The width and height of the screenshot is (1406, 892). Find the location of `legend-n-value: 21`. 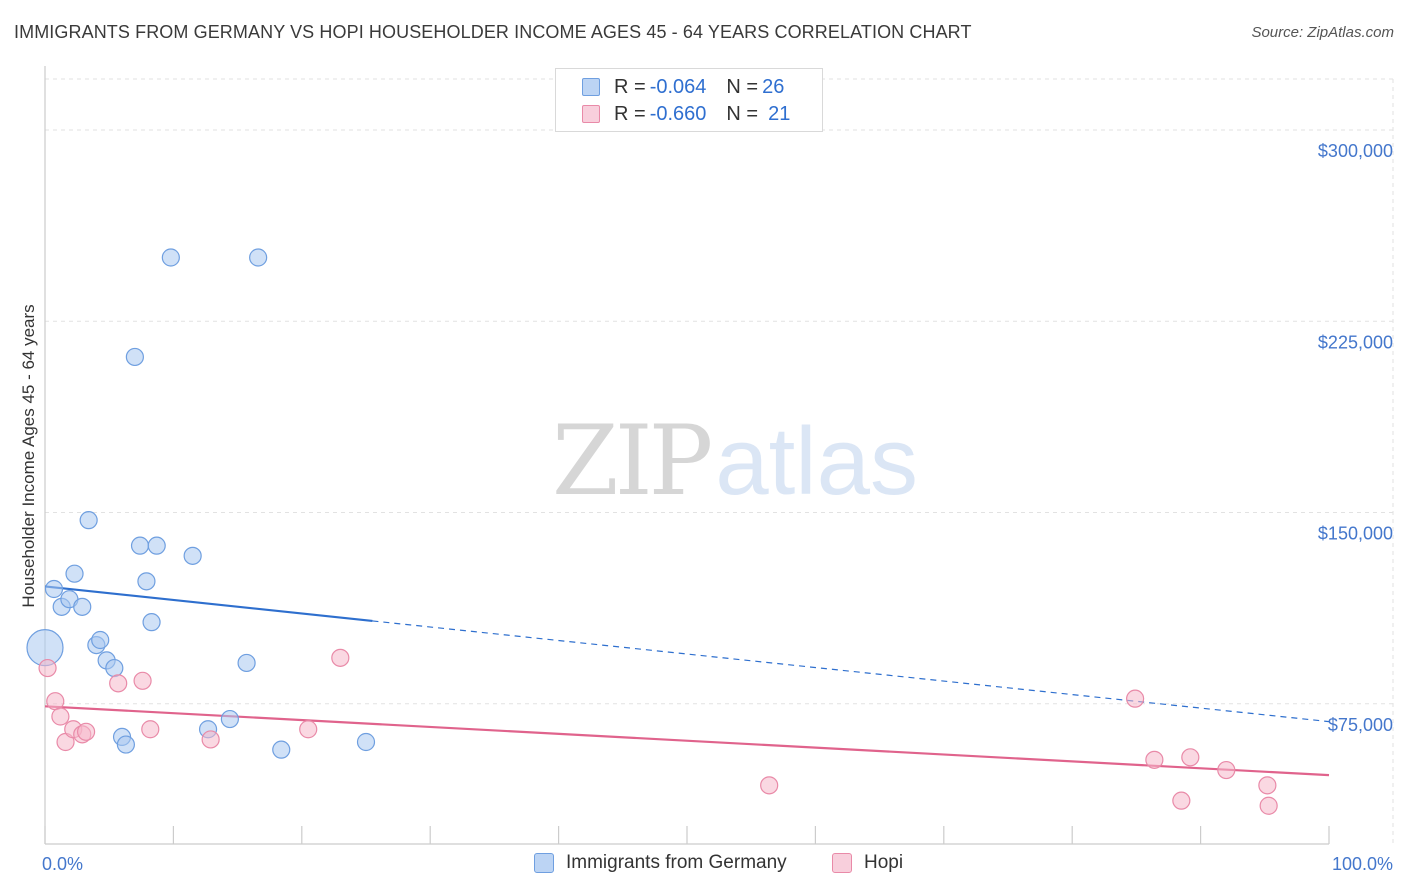

legend-n-value: 21 is located at coordinates (779, 113).